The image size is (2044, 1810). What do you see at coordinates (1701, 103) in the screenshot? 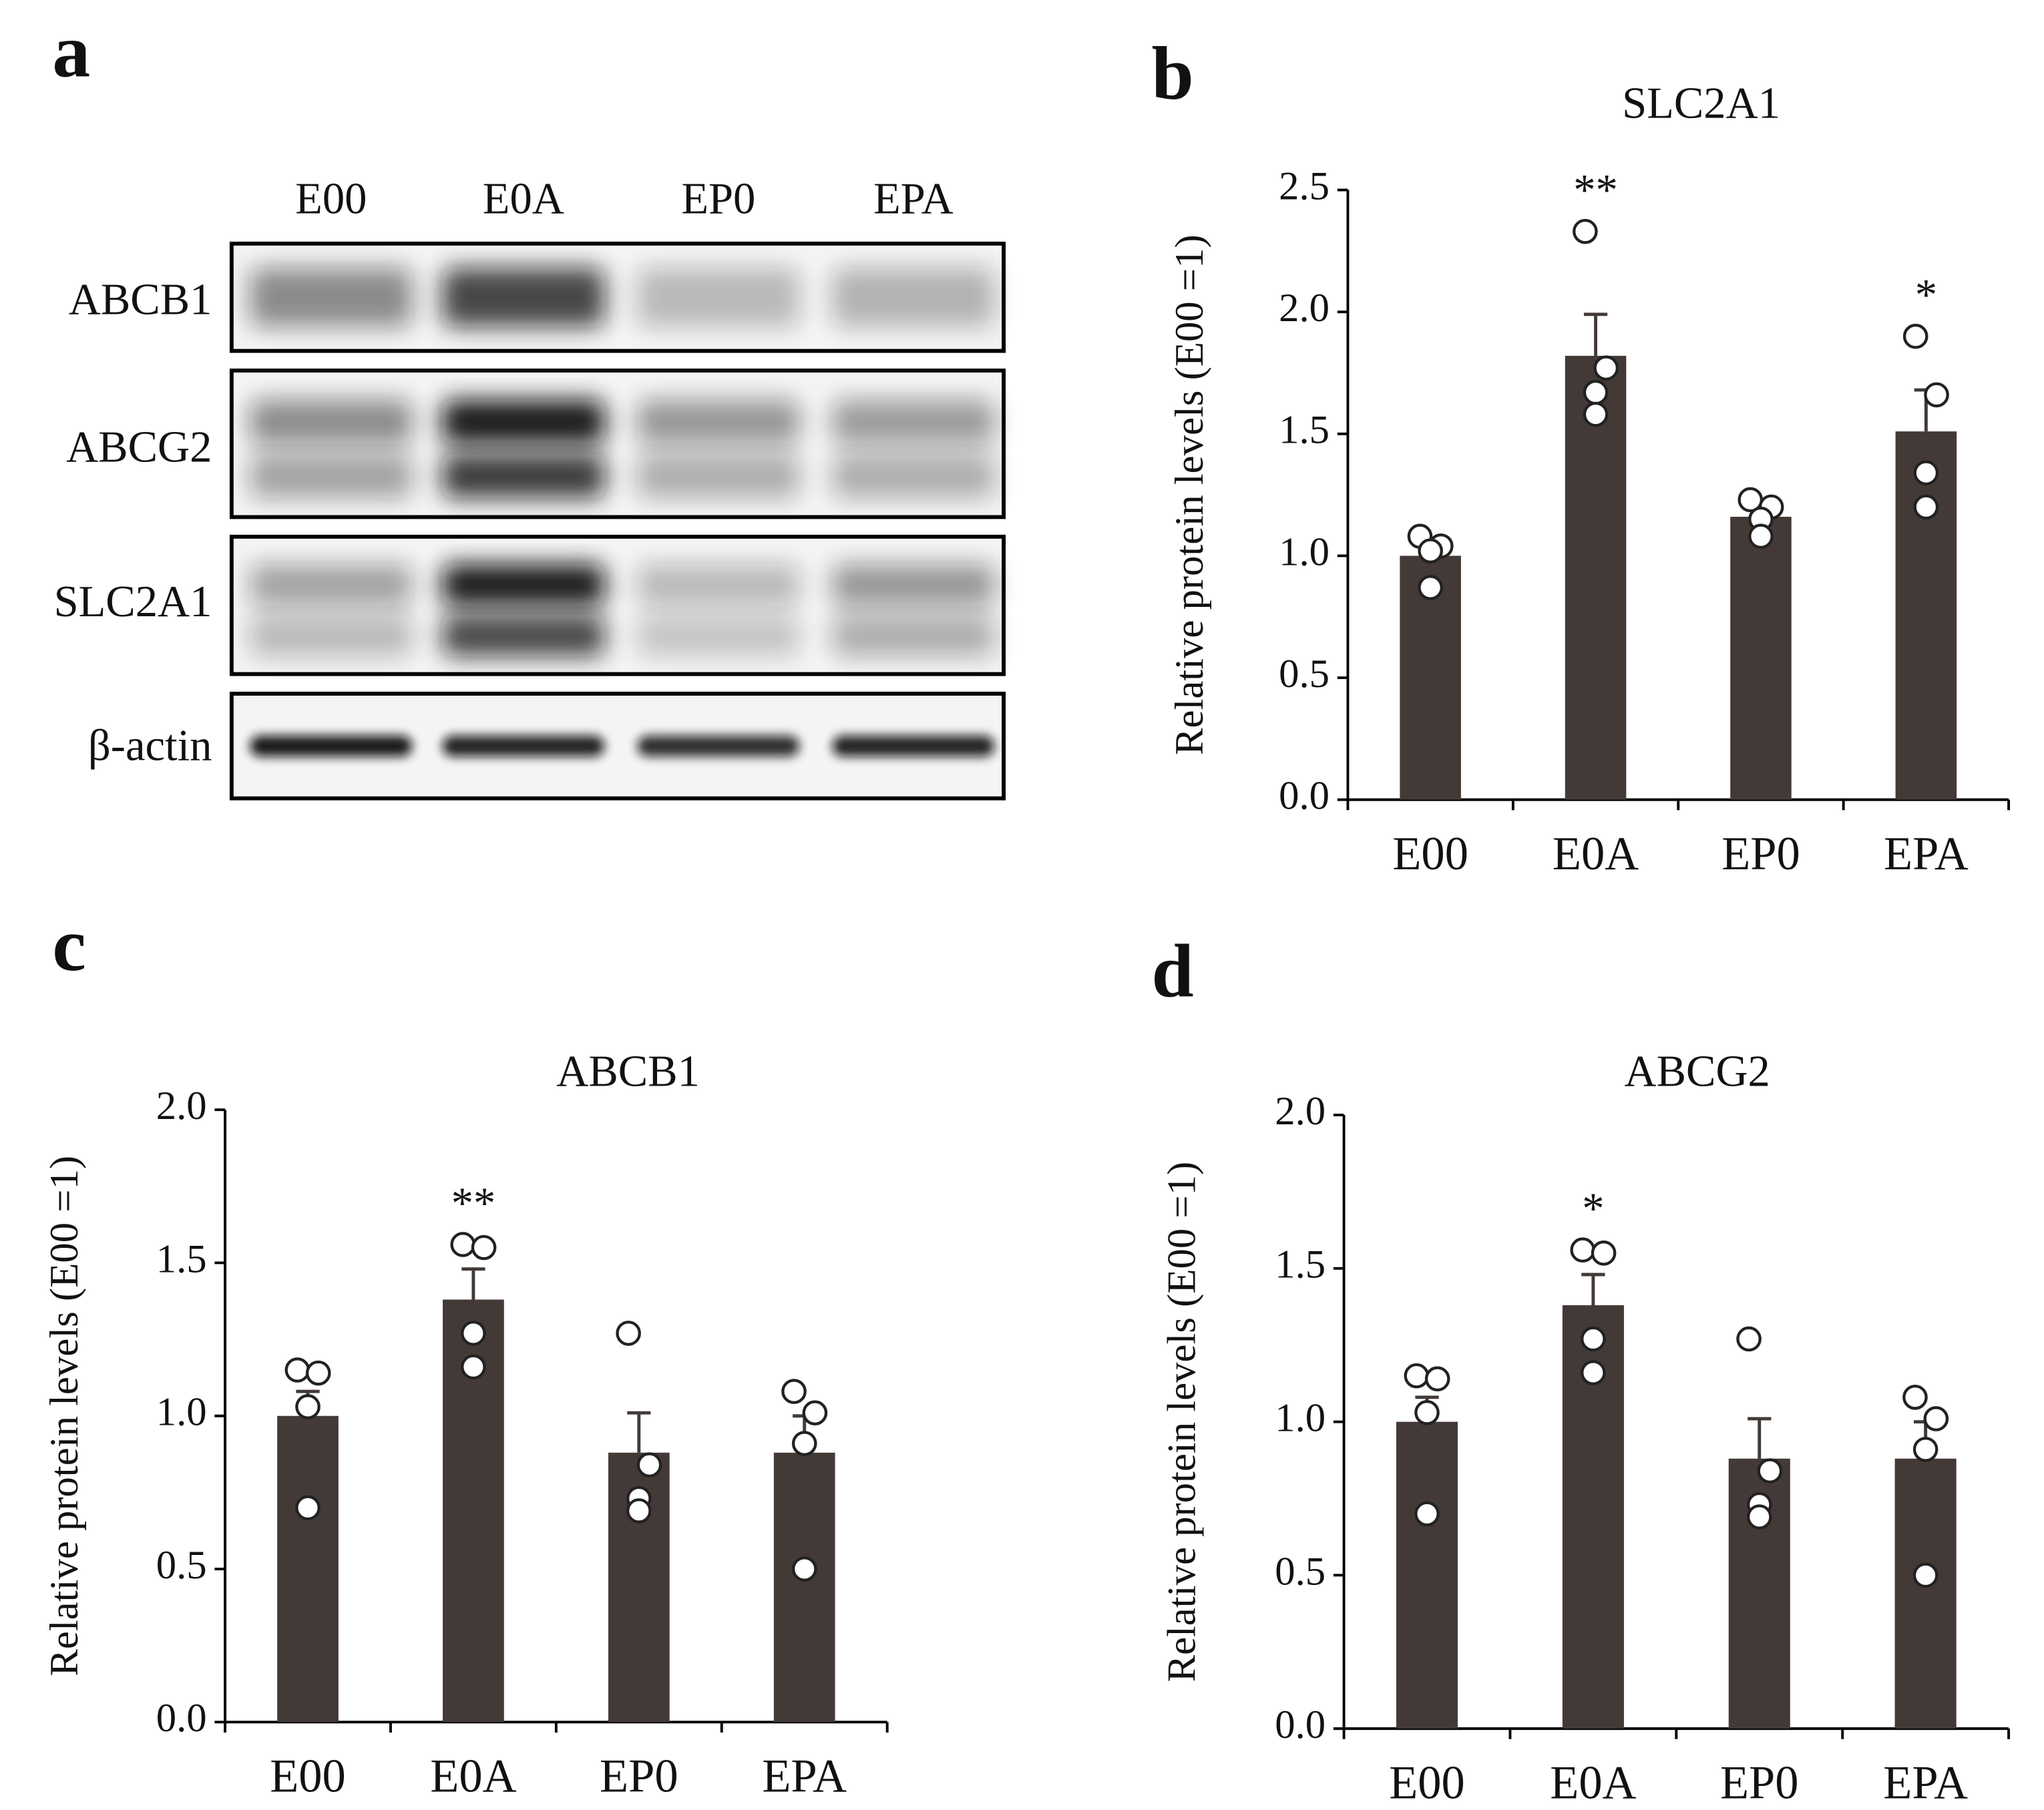
I see `chart-title: SLC2A1` at bounding box center [1701, 103].